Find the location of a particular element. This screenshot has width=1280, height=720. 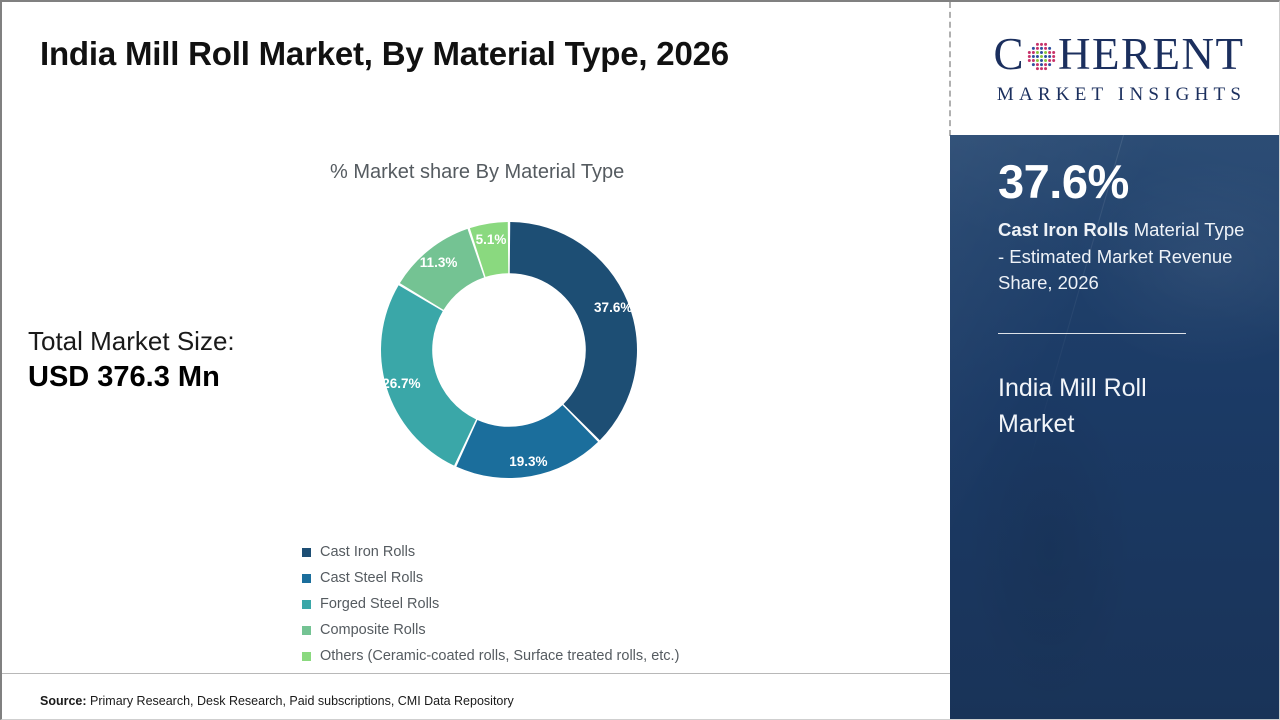

donut-chart-svg: 37.6% 19.3% 26.7% 11.3% 5.1% is located at coordinates (508, 350).